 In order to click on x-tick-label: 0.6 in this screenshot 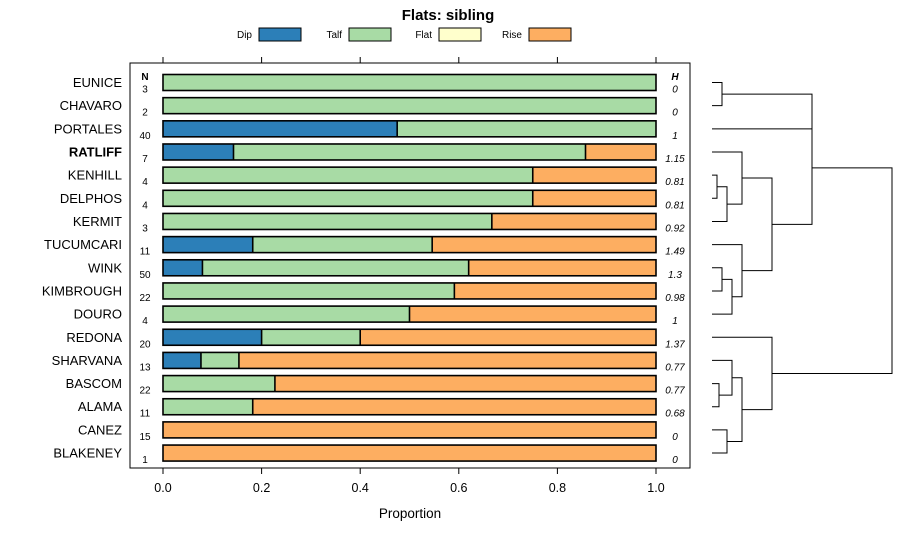, I will do `click(458, 488)`.